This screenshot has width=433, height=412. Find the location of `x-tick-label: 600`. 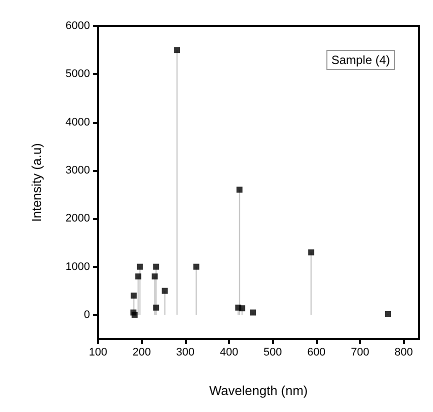

x-tick-label: 600 is located at coordinates (316, 352).